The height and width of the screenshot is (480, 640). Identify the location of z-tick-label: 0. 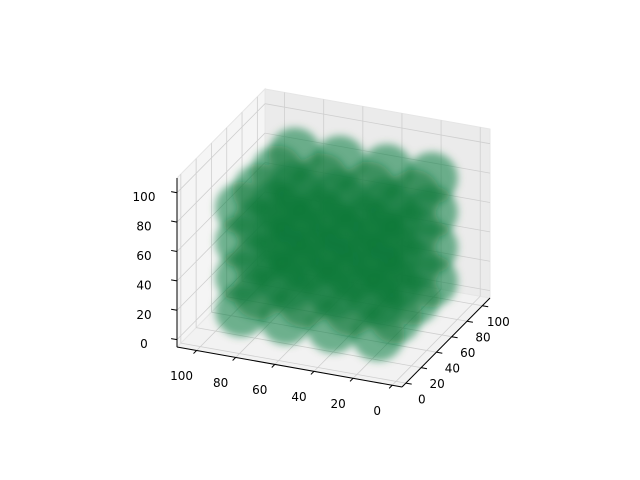
(144, 344).